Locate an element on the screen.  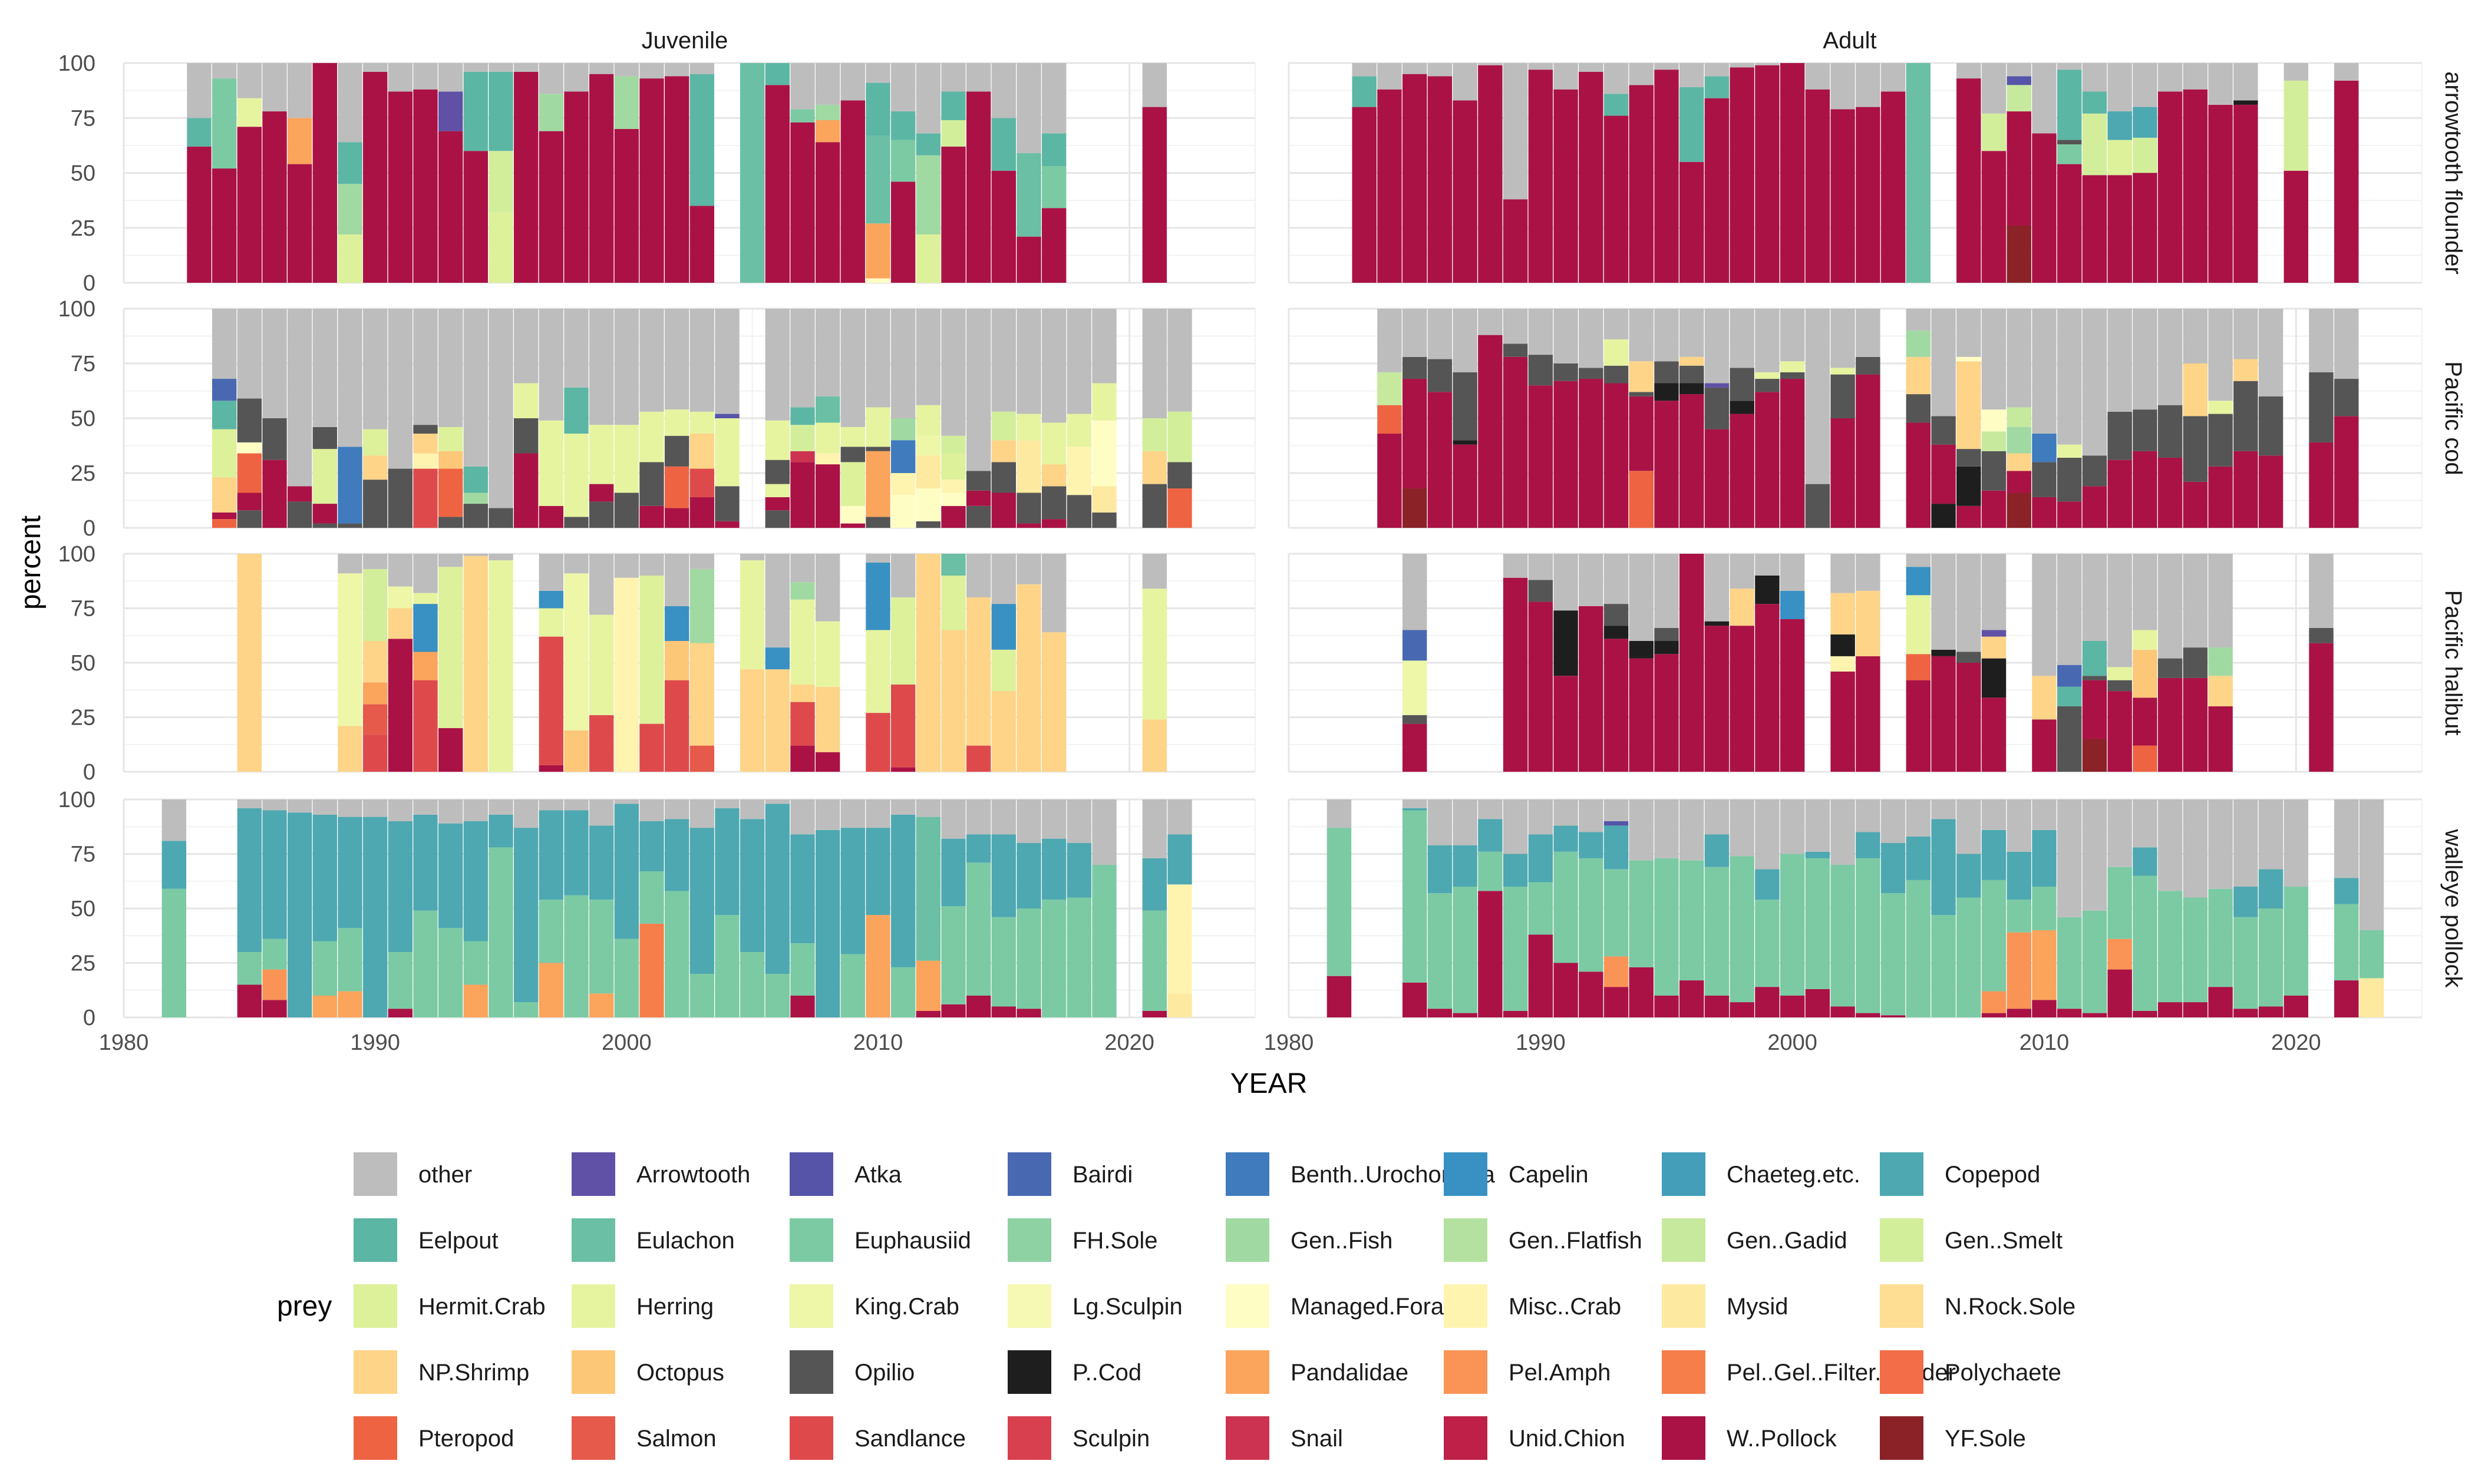
panel-arrowtooth-flounder-adult: arrowtooth flounder is located at coordinates (1877, 173).